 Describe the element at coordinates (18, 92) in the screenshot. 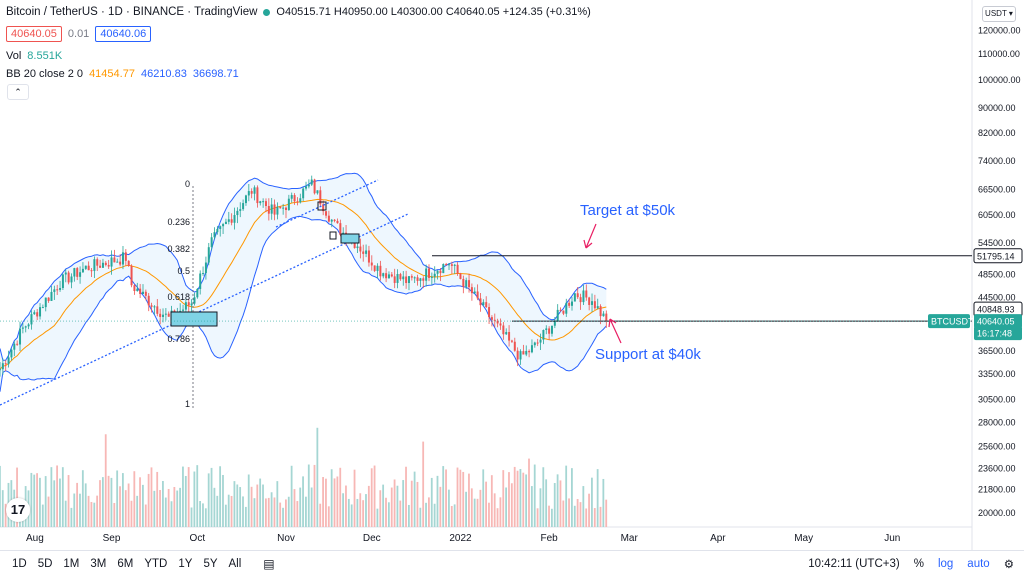

I see `collapse-legend-button: ⌃` at that location.